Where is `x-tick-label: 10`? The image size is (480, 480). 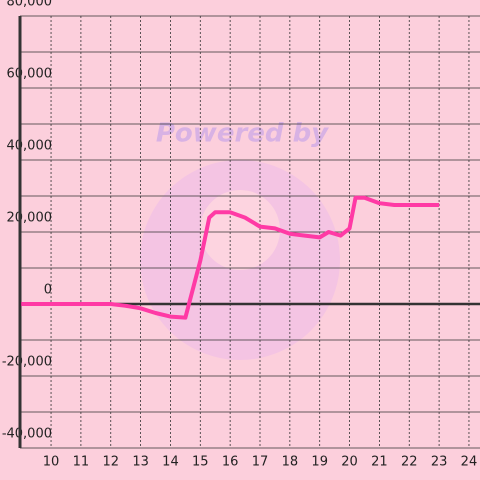
x-tick-label: 10 is located at coordinates (51, 462).